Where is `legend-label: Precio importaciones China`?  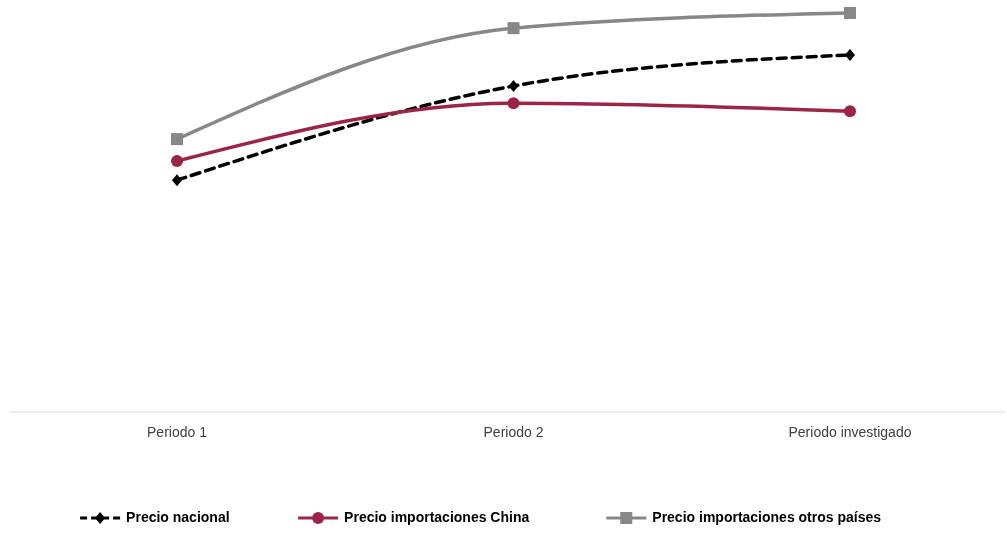
legend-label: Precio importaciones China is located at coordinates (437, 517).